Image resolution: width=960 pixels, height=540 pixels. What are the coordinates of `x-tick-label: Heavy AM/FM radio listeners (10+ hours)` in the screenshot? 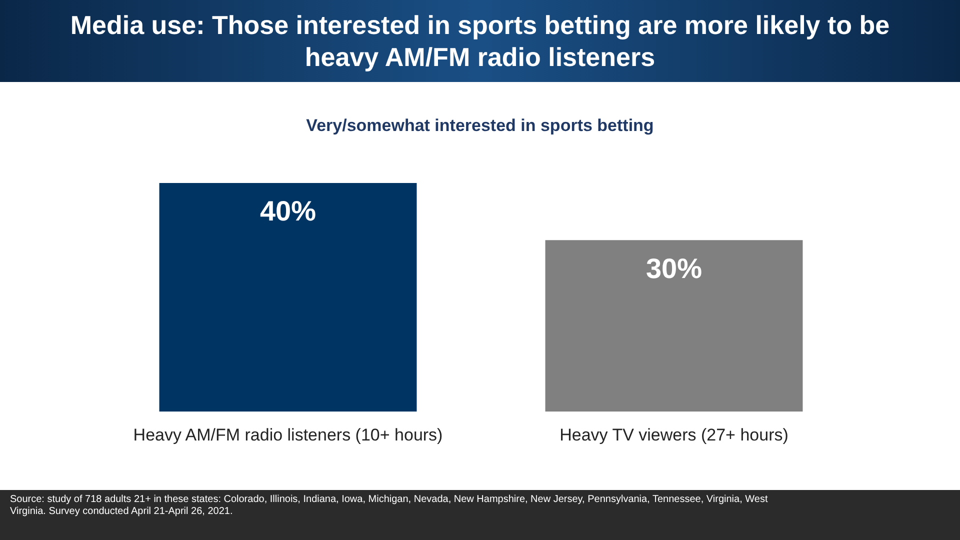 It's located at (288, 434).